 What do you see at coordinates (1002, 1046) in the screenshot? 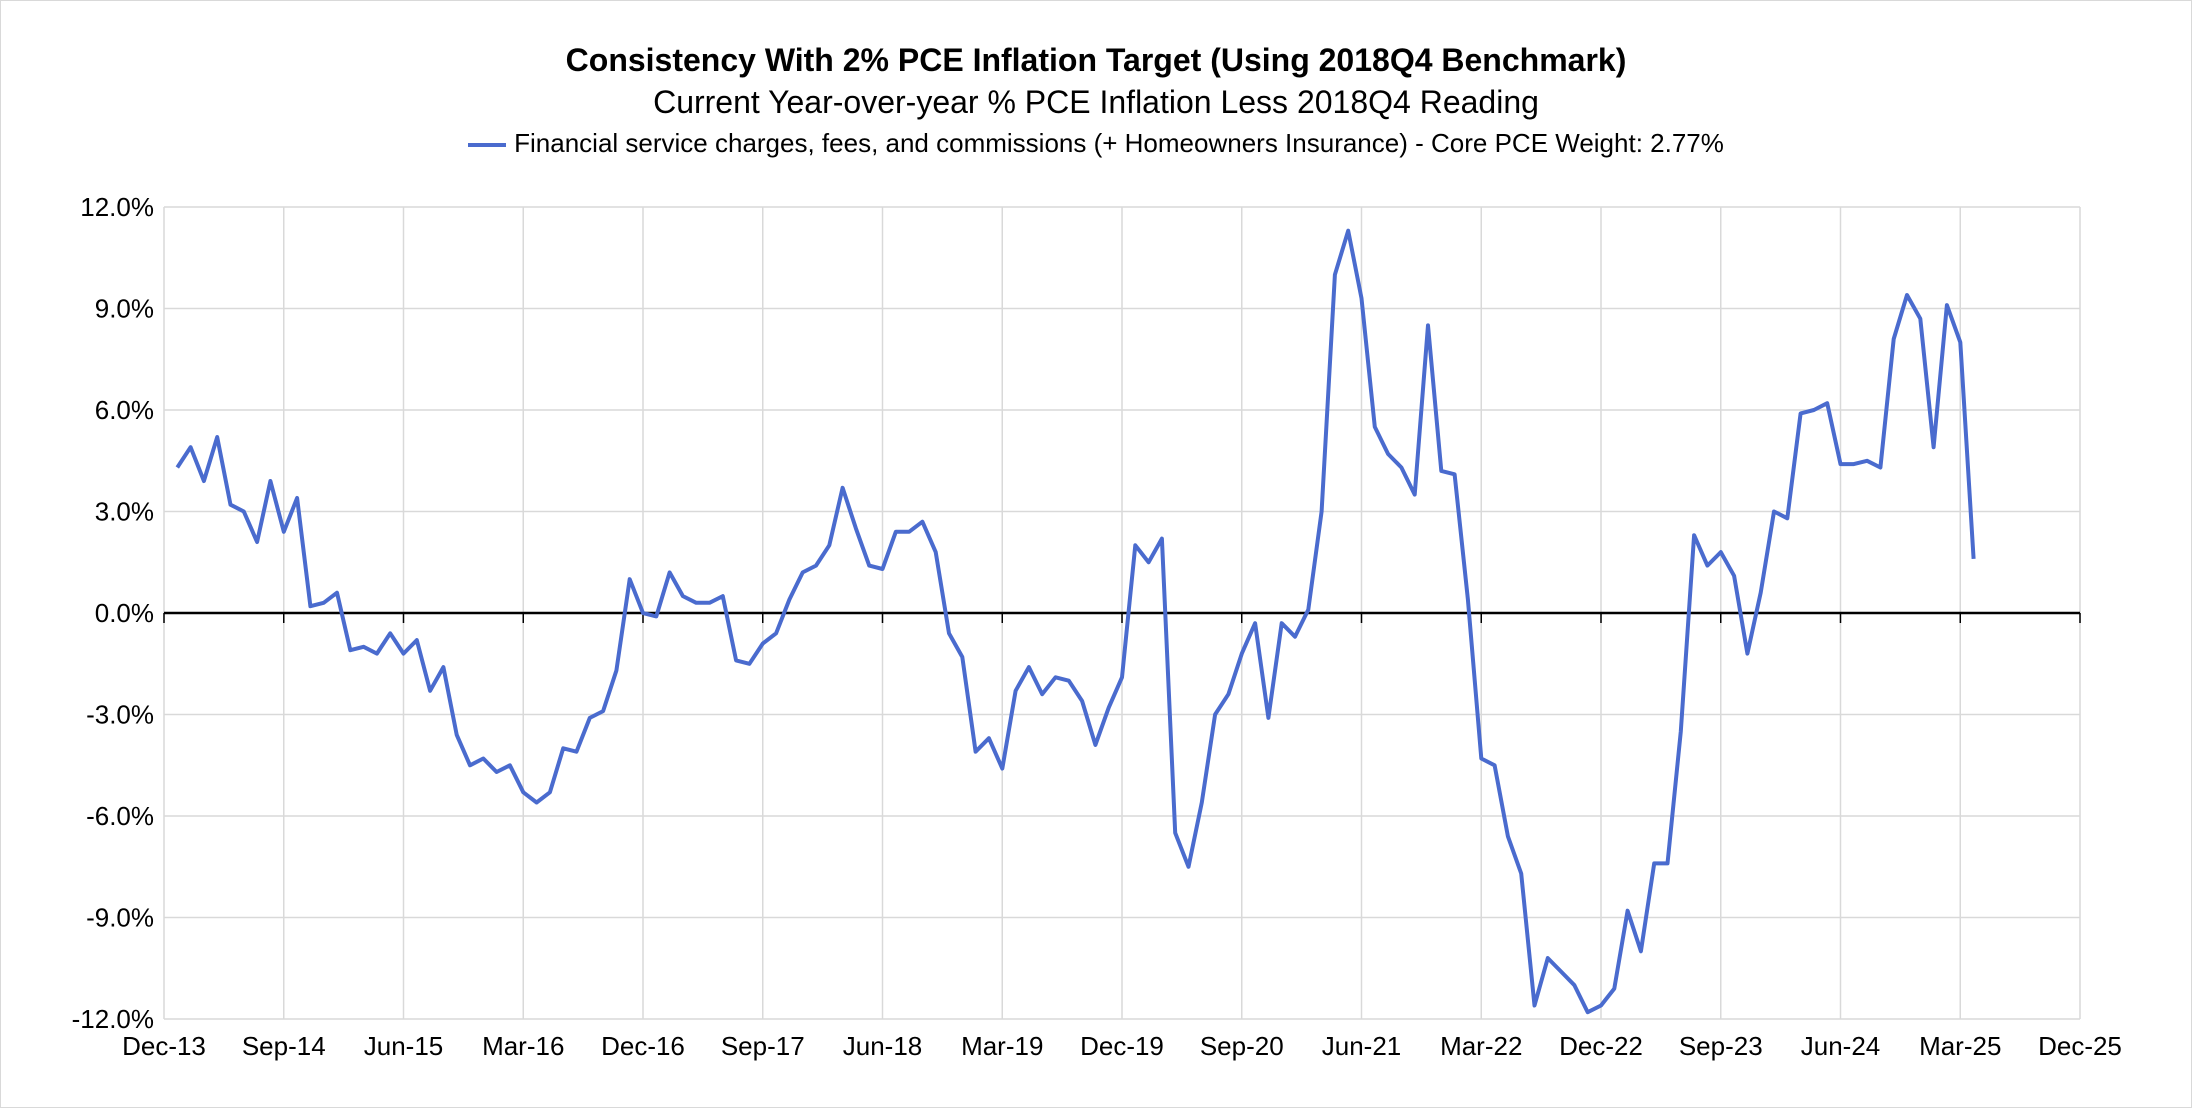
I see `x-tick-label: Mar-19` at bounding box center [1002, 1046].